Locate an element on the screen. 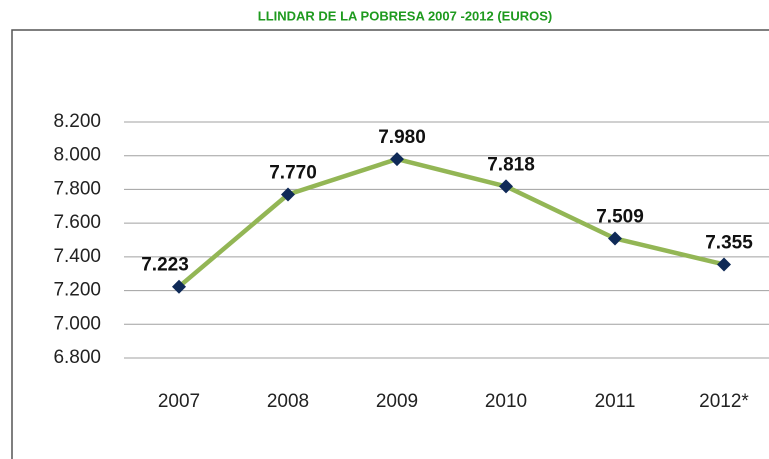 The image size is (769, 459). chart-title: LLINDAR DE LA POBRESA 2007 -2012 (EUROS) is located at coordinates (405, 15).